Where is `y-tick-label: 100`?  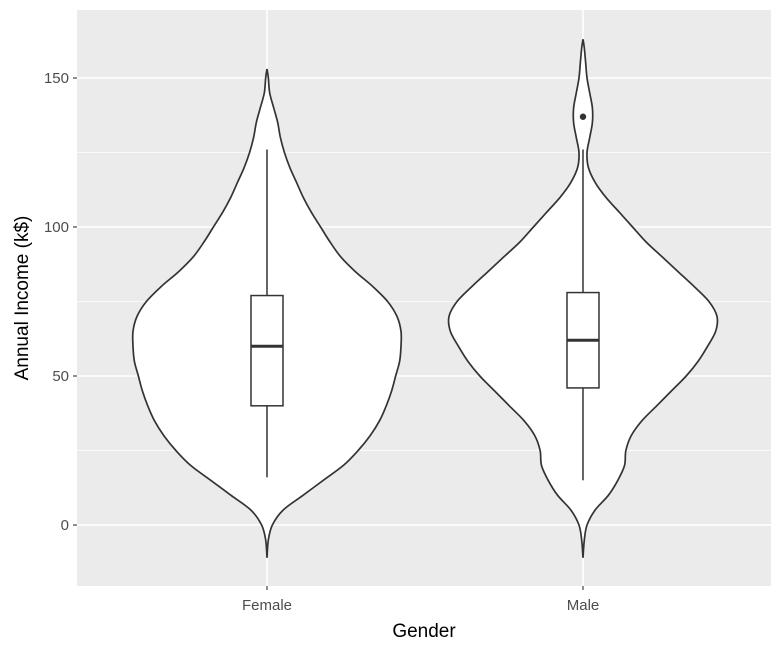 y-tick-label: 100 is located at coordinates (56, 227).